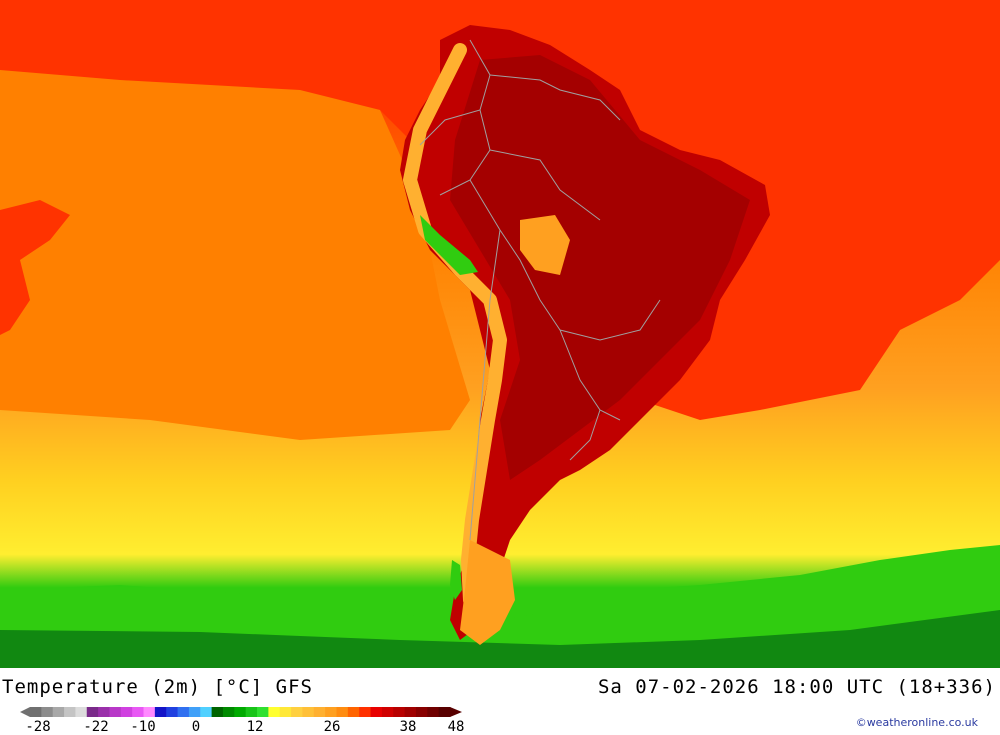 This screenshot has width=1000, height=735. What do you see at coordinates (796, 687) in the screenshot?
I see `valid-time: Sa 07-02-2026 18:00 UTC (18+336)` at bounding box center [796, 687].